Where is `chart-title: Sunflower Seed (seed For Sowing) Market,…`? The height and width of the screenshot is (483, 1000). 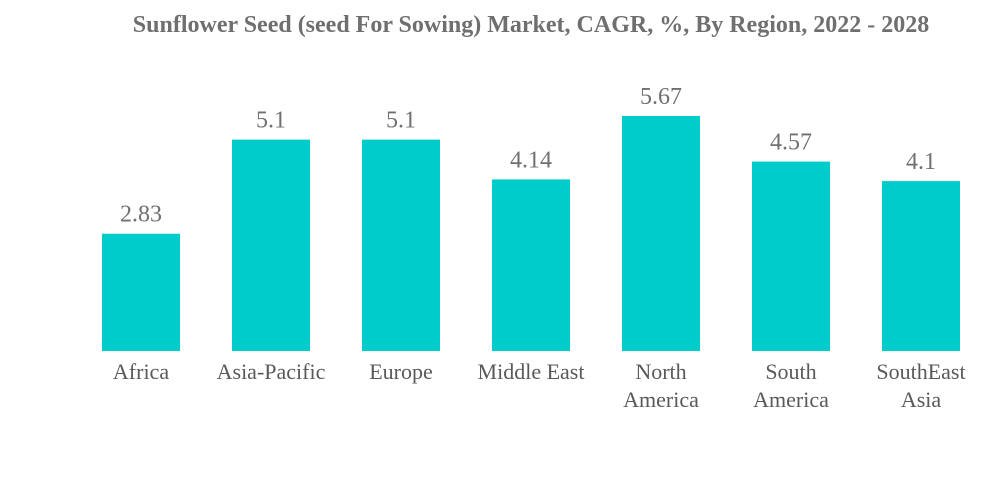 chart-title: Sunflower Seed (seed For Sowing) Market,… is located at coordinates (531, 25).